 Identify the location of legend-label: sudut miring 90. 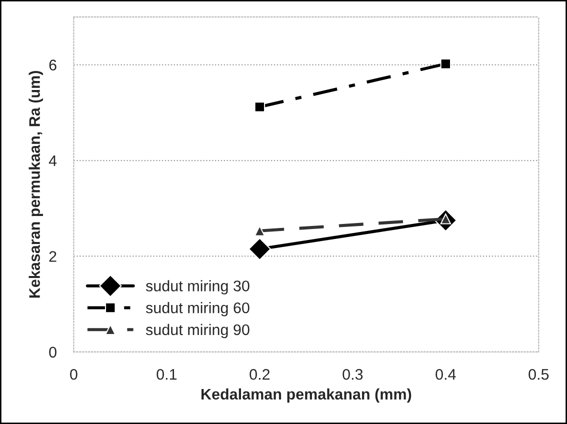
(198, 331).